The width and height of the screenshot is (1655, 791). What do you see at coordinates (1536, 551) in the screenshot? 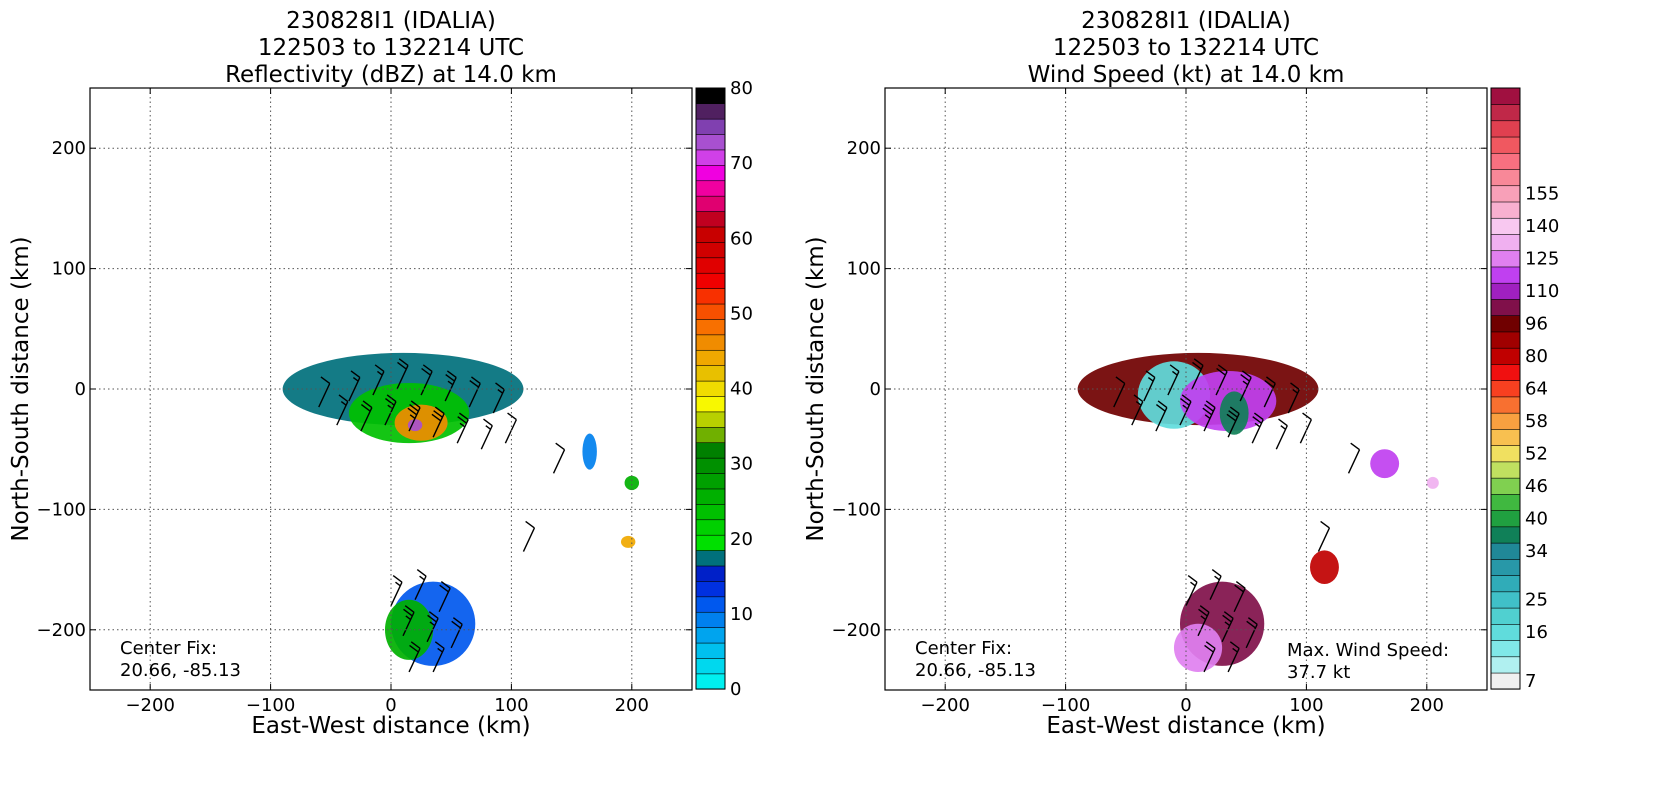
I see `wind-speed-colorbar-tick-label: 34` at bounding box center [1536, 551].